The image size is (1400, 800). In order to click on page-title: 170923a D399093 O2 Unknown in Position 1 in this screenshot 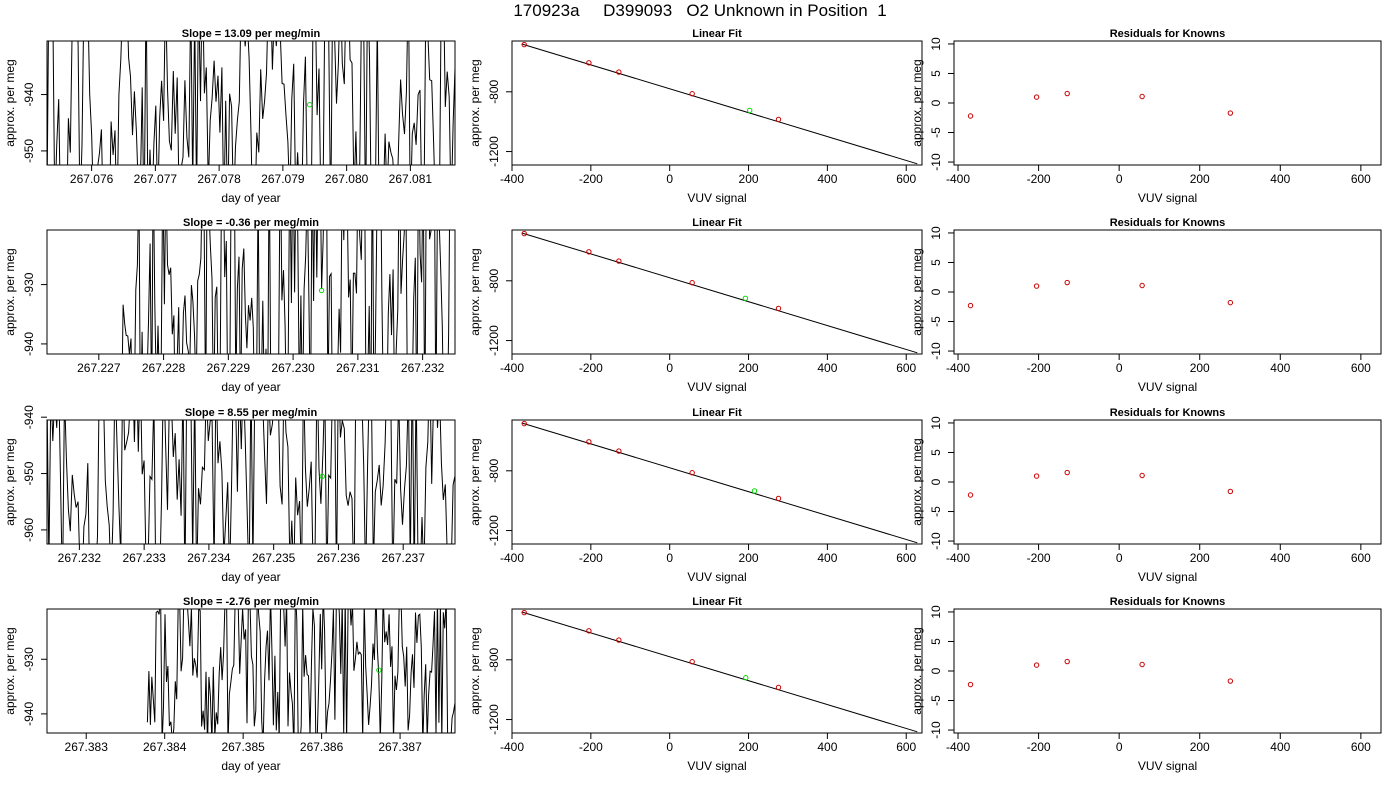, I will do `click(700, 10)`.